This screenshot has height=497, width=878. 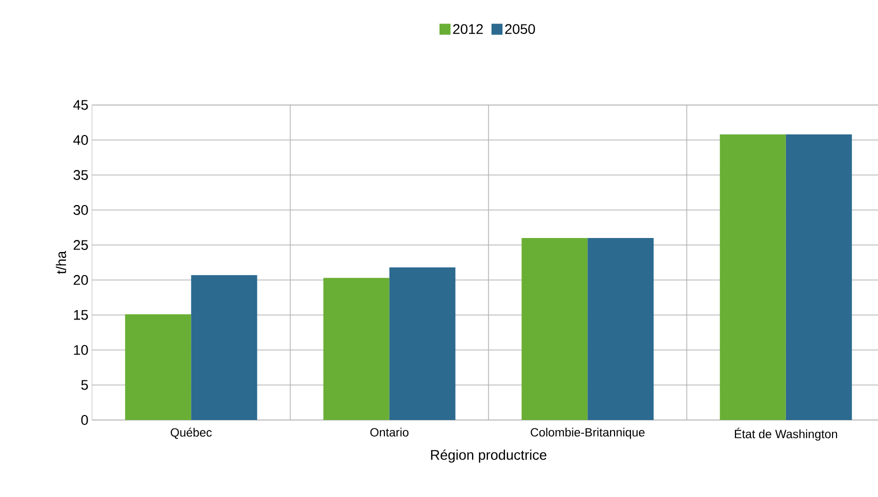 I want to click on y-tick-label: 30, so click(x=80, y=210).